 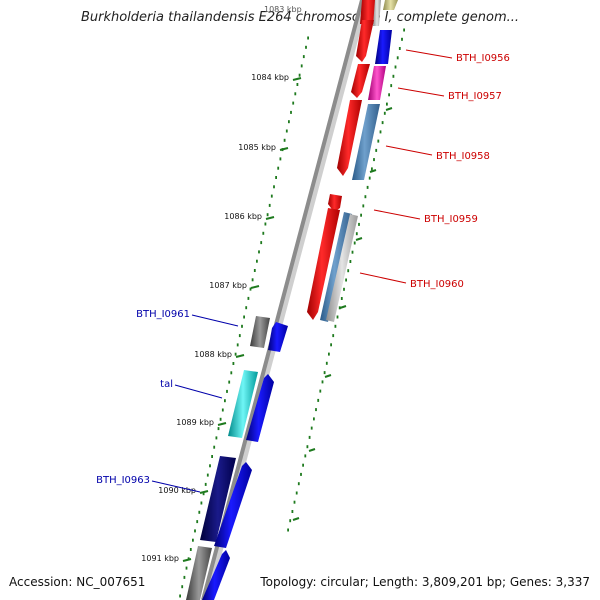 I want to click on gene-arrow-blue-bottom, so click(x=216, y=575).